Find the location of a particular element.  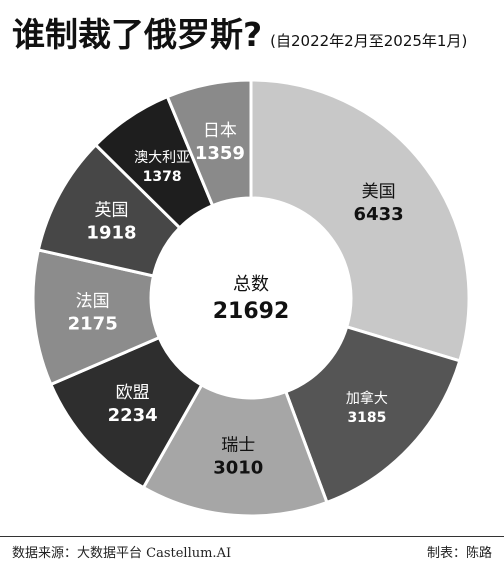

data-source-note: 数据来源：大数据平台 Castellum.AI is located at coordinates (122, 553).